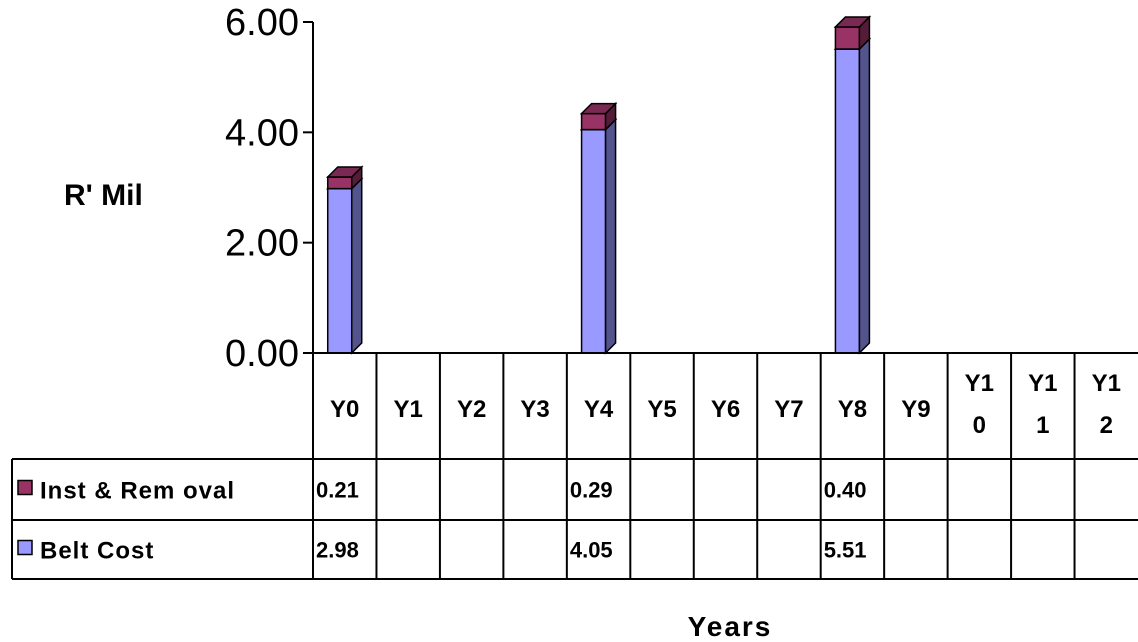  What do you see at coordinates (1042, 404) in the screenshot?
I see `x-tick-label: Y1 1` at bounding box center [1042, 404].